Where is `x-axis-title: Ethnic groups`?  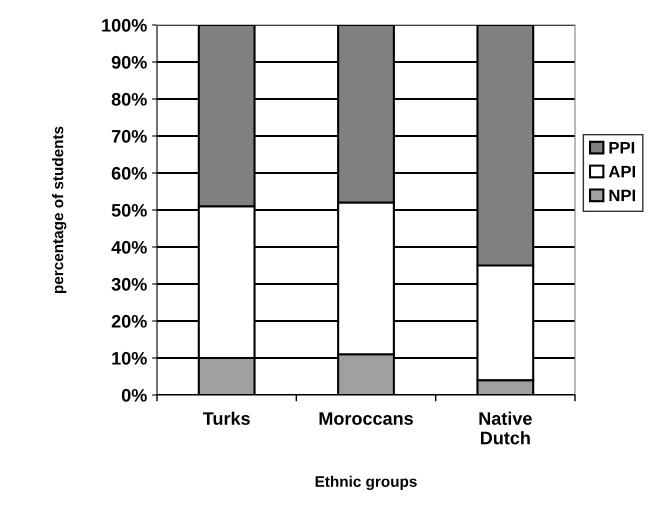
x-axis-title: Ethnic groups is located at coordinates (366, 483).